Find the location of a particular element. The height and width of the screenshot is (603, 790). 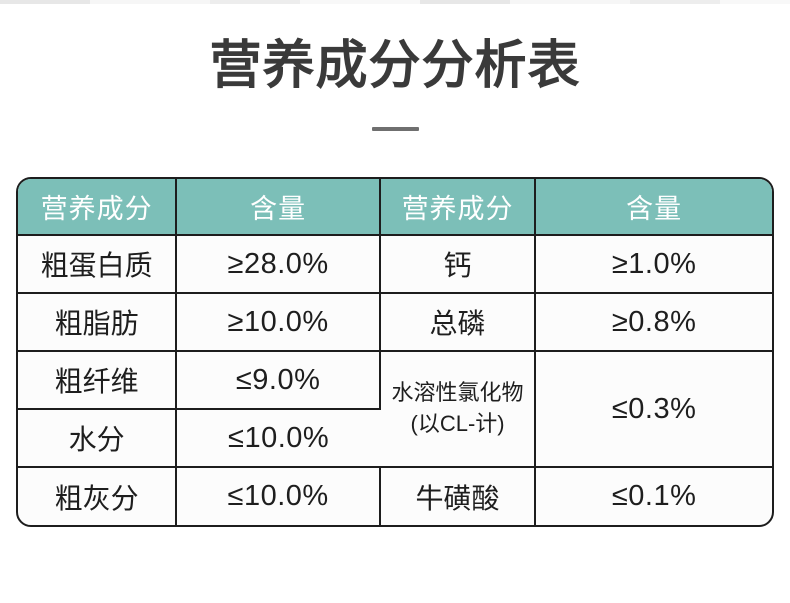

nutrient-name-cell: 粗灰分 is located at coordinates (98, 496).